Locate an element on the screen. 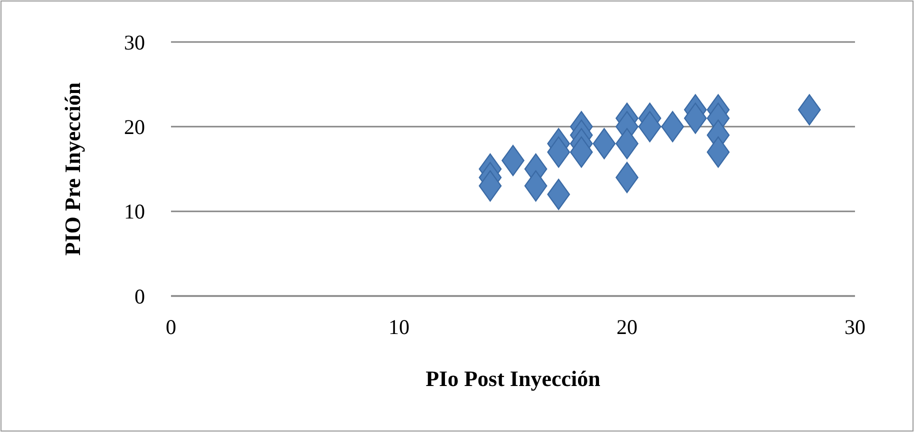 Image resolution: width=914 pixels, height=432 pixels. x-tick-label: 20 is located at coordinates (627, 327).